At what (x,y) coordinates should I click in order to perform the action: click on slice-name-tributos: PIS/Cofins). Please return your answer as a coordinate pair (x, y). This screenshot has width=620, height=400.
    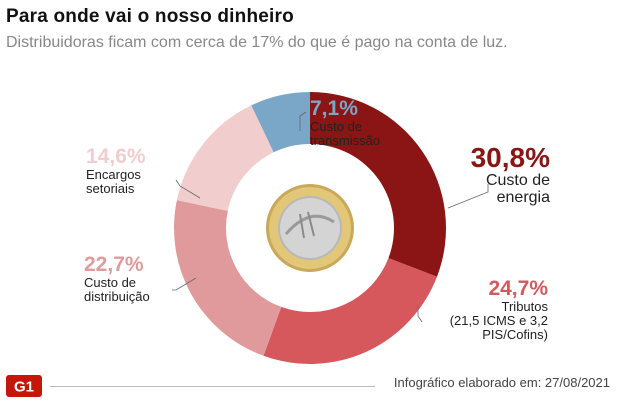
    Looking at the image, I should click on (515, 334).